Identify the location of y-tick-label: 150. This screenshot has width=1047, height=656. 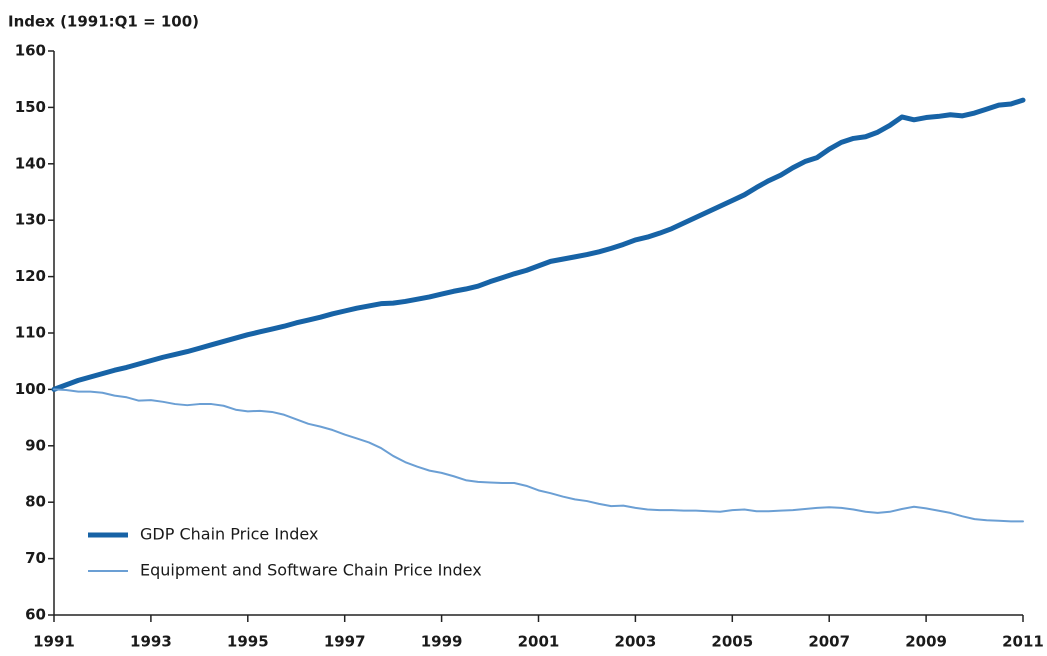
(30, 107).